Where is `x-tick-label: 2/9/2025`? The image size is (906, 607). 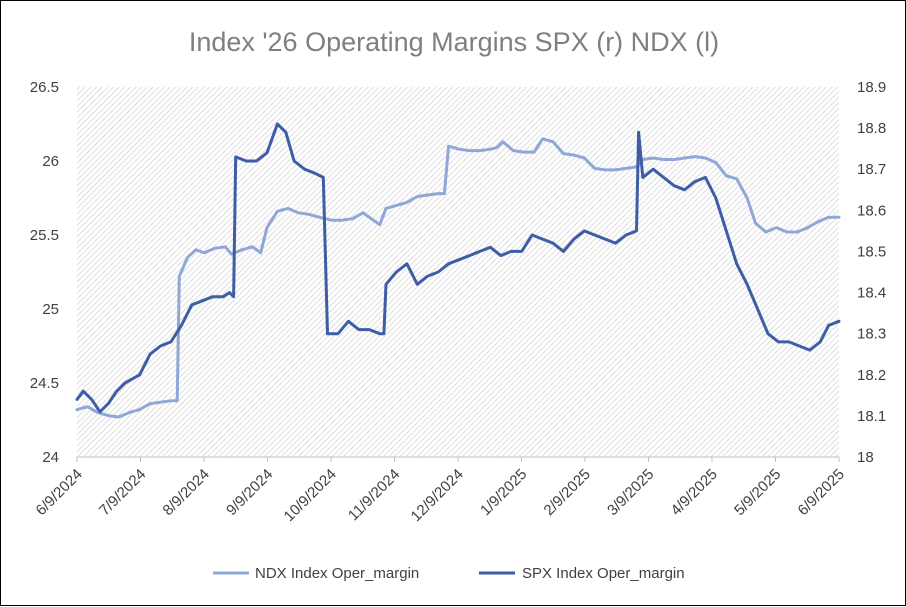
x-tick-label: 2/9/2025 is located at coordinates (567, 492).